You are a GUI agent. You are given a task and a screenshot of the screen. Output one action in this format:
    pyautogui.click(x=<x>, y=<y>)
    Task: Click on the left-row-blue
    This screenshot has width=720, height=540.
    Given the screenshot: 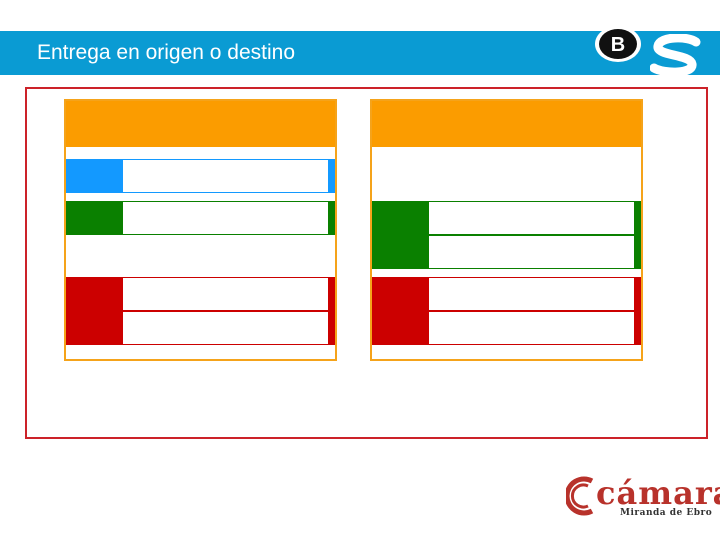 What is the action you would take?
    pyautogui.click(x=200, y=176)
    